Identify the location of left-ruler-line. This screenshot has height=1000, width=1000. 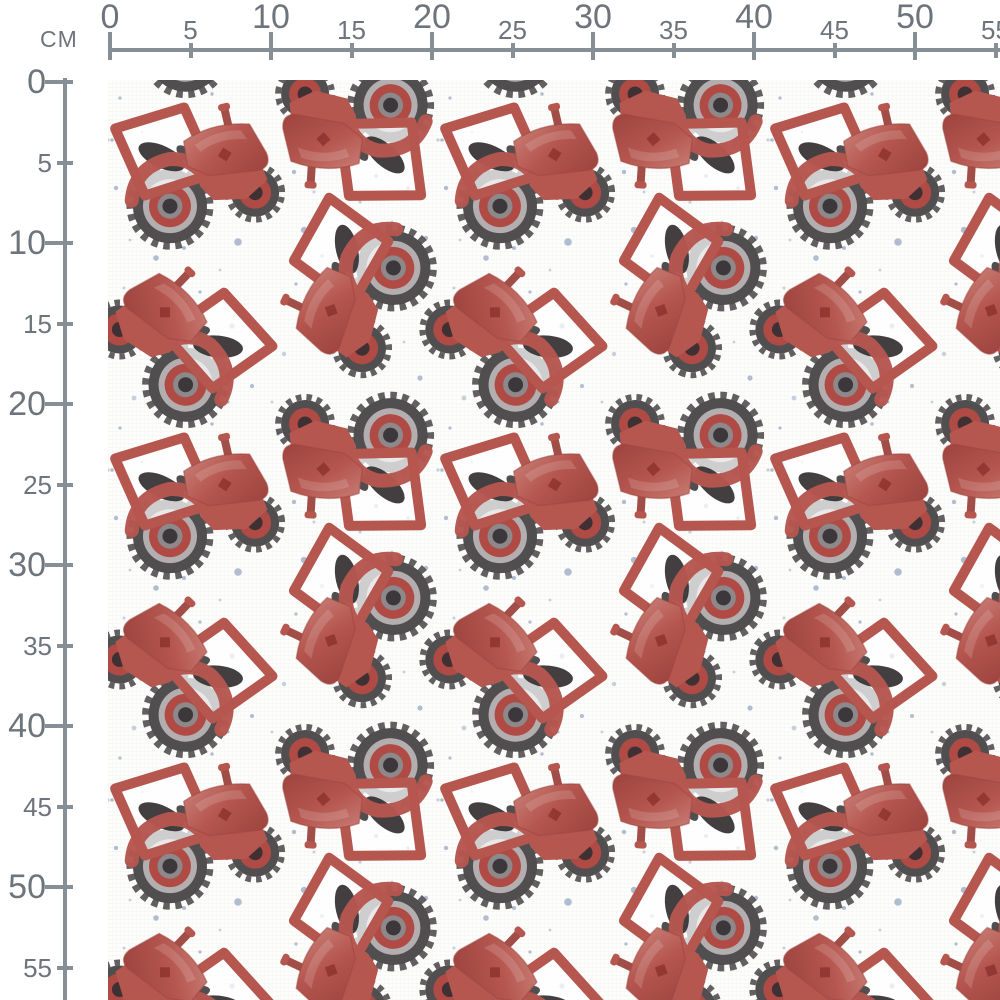
(65, 539).